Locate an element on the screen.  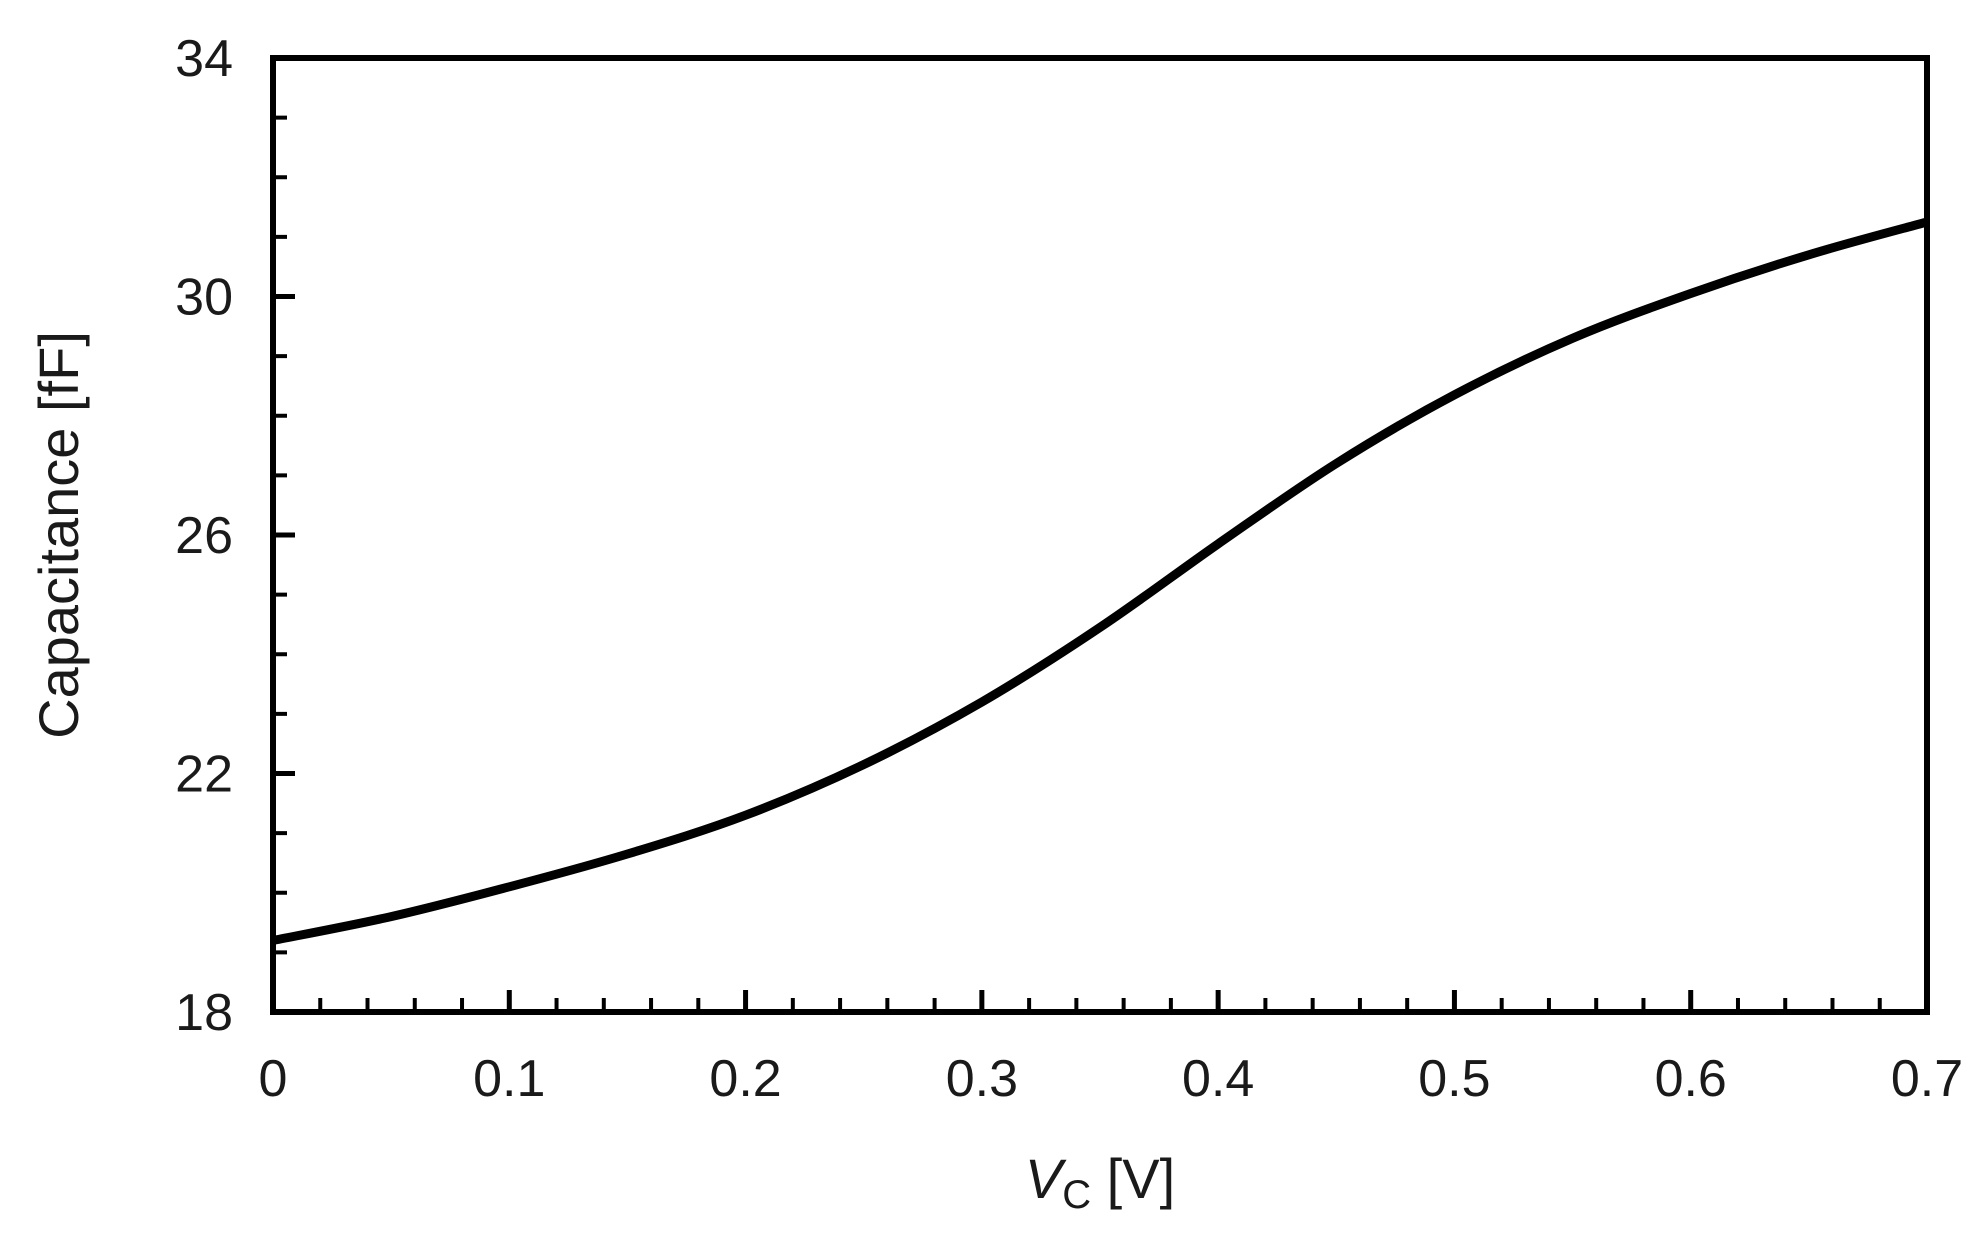
x-tick-labels: 0 0.1 0.2 0.3 0.4 0.5 0.6 0.7 is located at coordinates (1111, 1079).